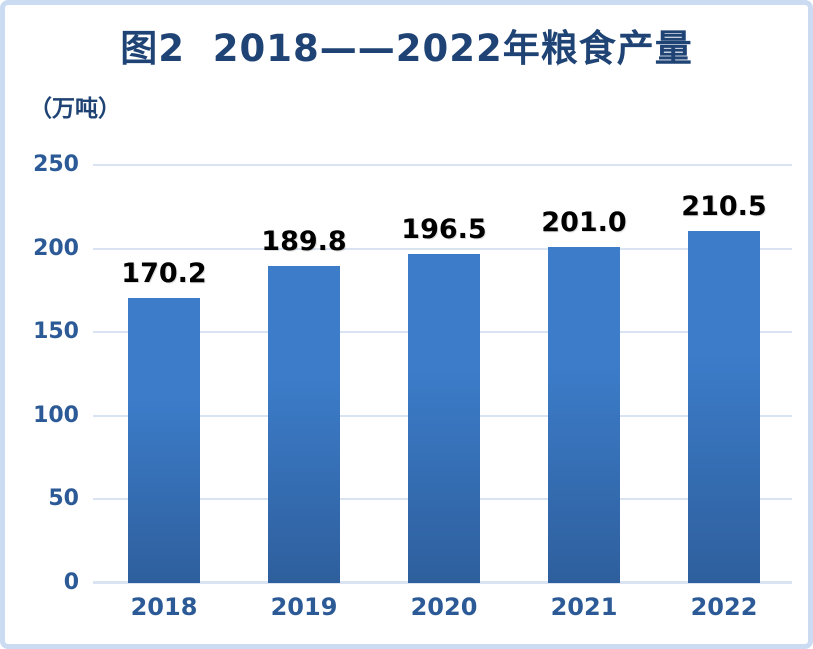  Describe the element at coordinates (164, 440) in the screenshot. I see `bar-2018` at that location.